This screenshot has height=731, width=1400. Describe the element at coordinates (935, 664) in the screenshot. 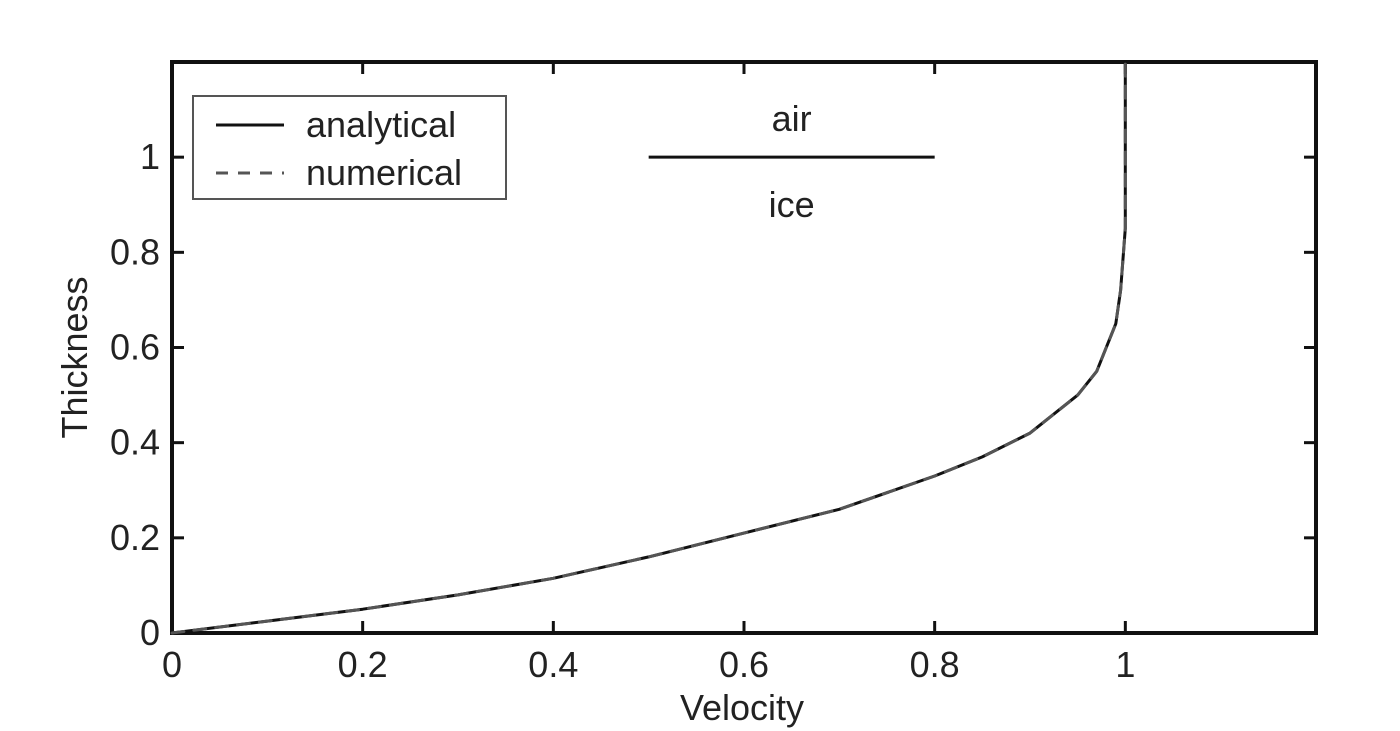

I see `x-tick-label: 0.8` at that location.